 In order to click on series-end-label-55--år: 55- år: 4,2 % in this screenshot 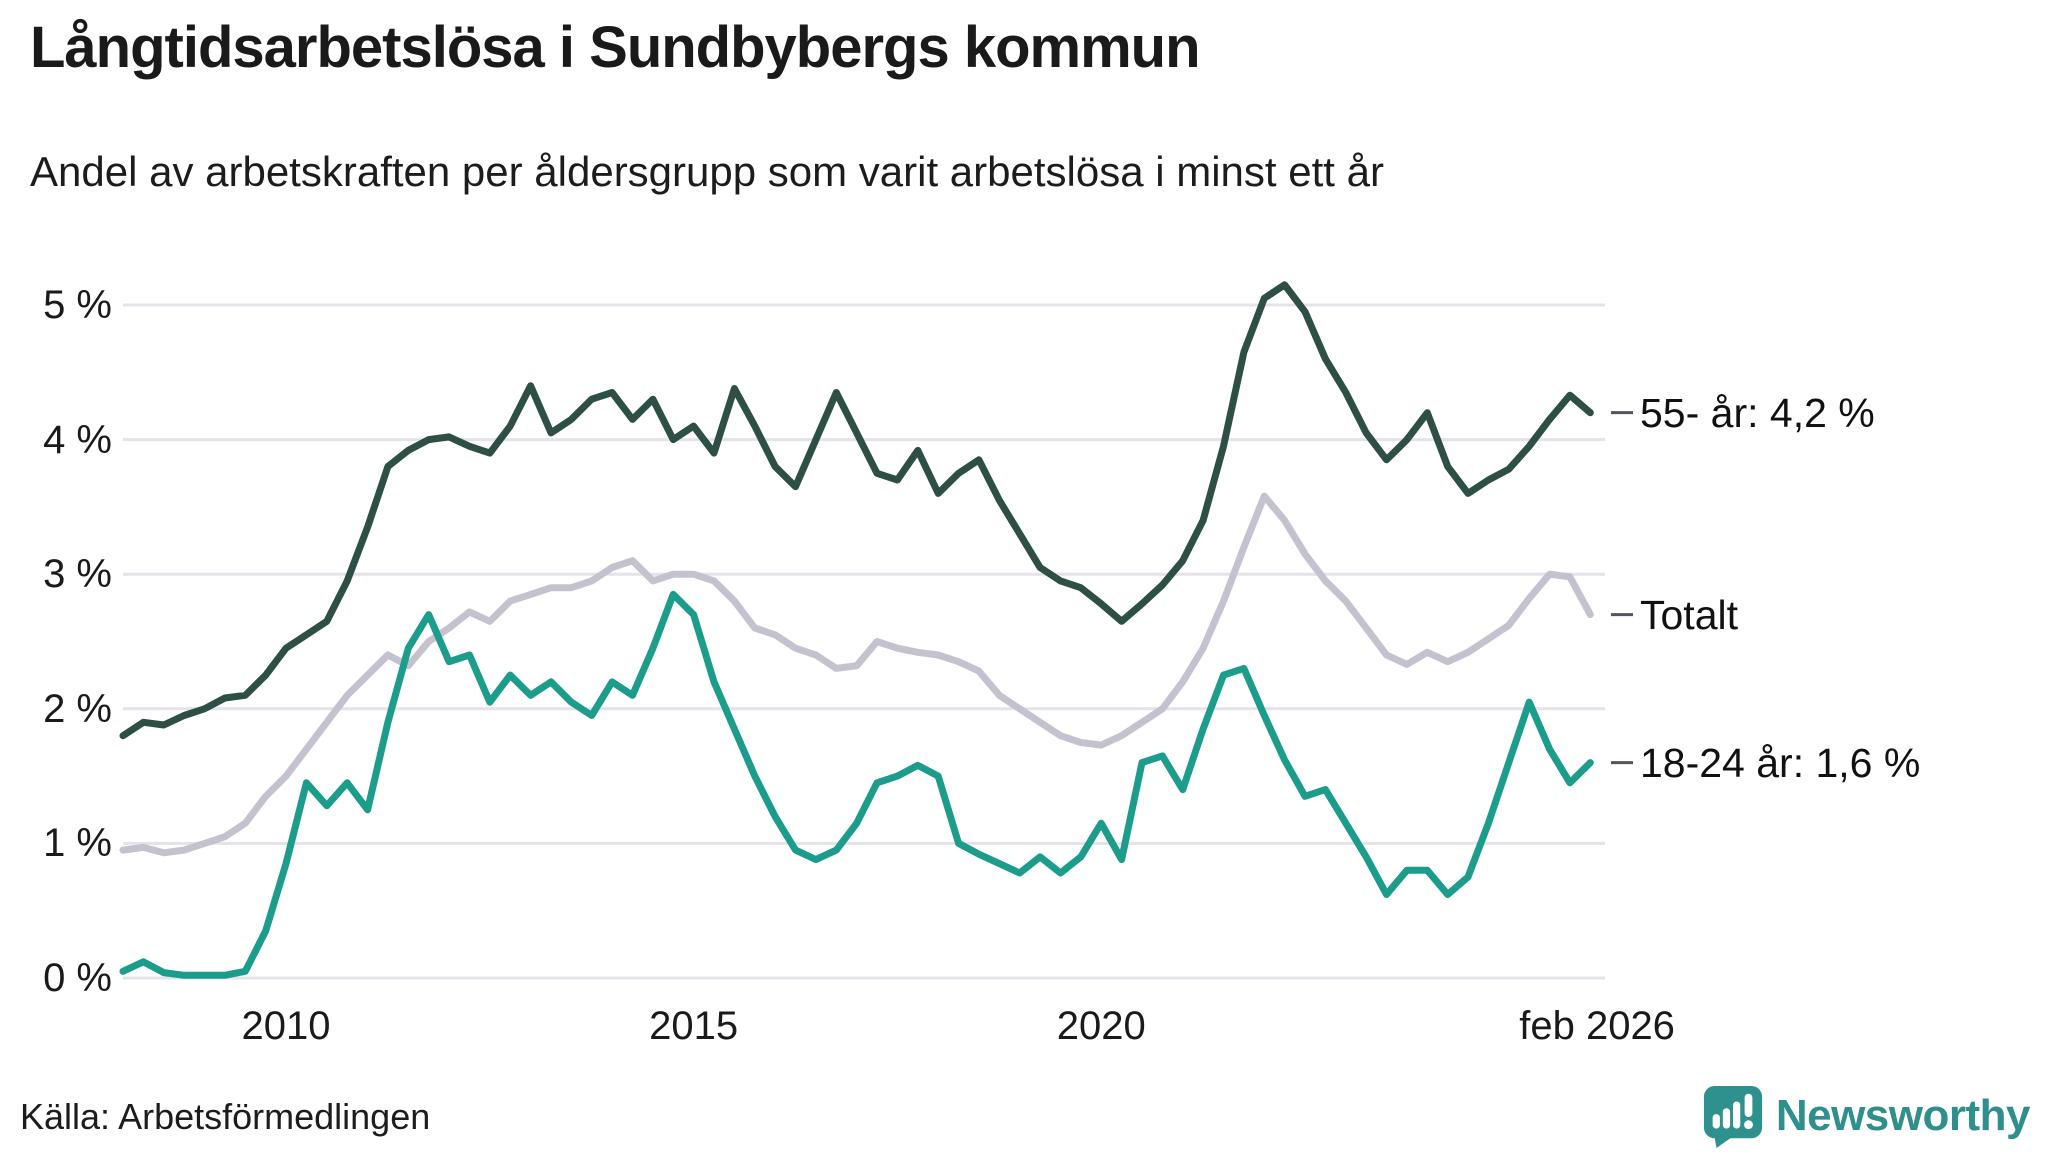, I will do `click(1757, 412)`.